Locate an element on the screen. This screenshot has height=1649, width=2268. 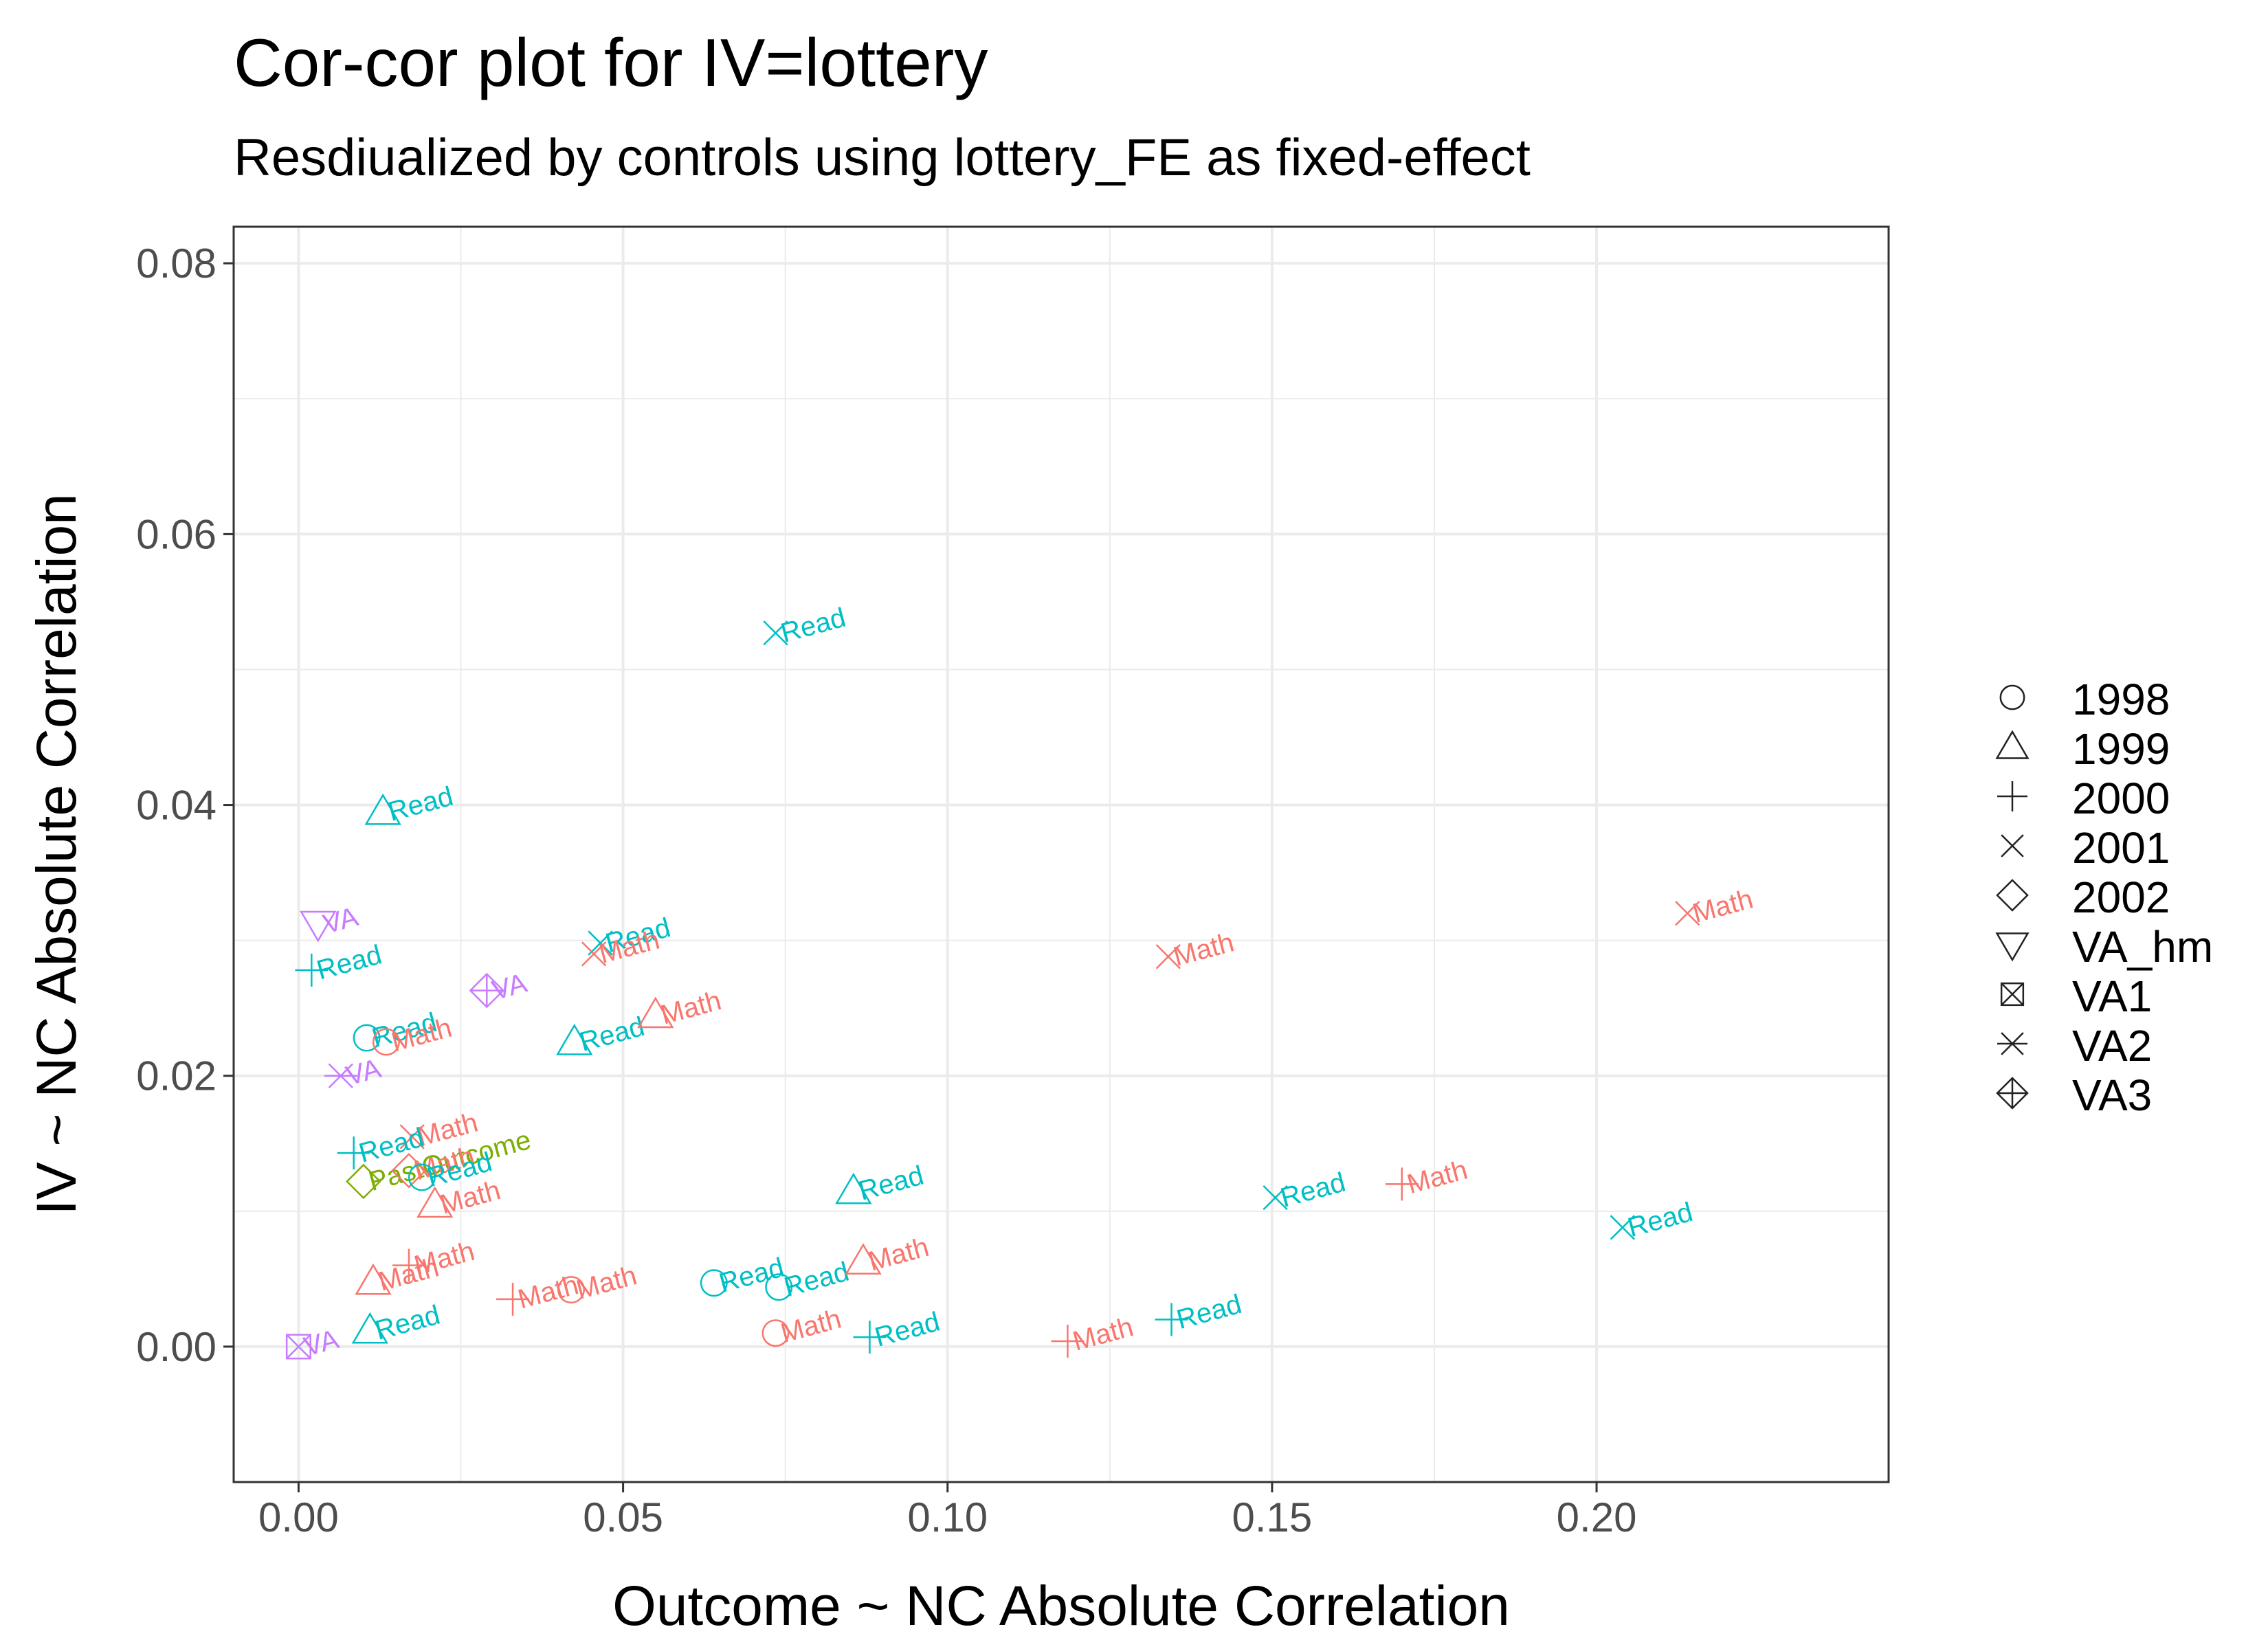
x-tick-label: 0.20 is located at coordinates (1597, 1517).